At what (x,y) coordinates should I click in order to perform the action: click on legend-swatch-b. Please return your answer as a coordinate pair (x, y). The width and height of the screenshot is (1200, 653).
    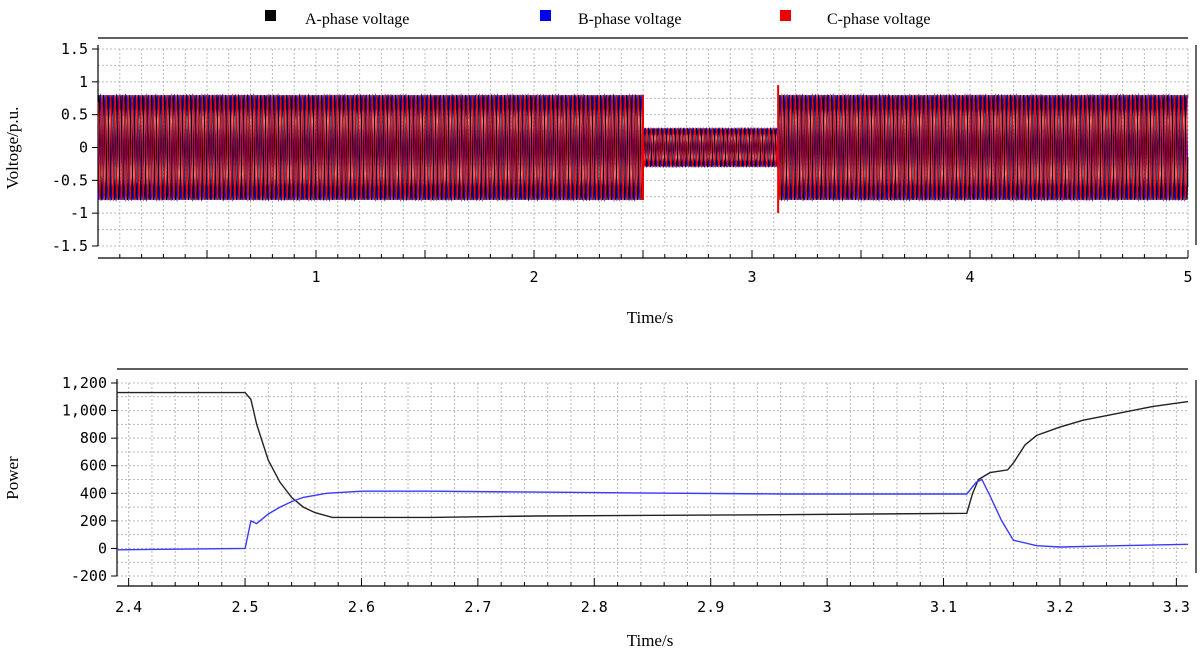
    Looking at the image, I should click on (545, 15).